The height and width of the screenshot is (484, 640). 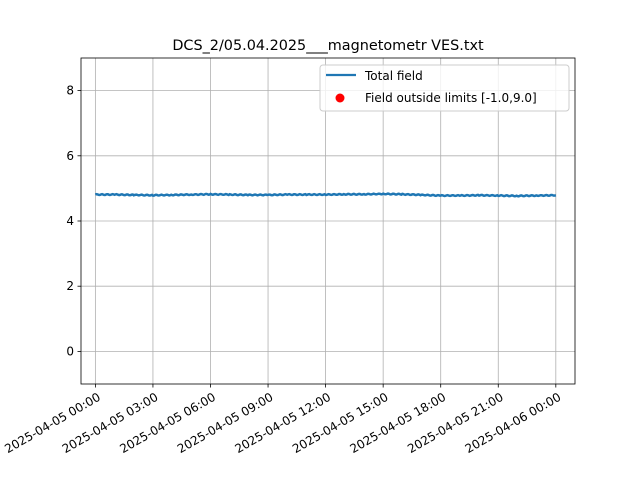 I want to click on y-axis: 0 2 4 6 8, so click(x=73, y=221).